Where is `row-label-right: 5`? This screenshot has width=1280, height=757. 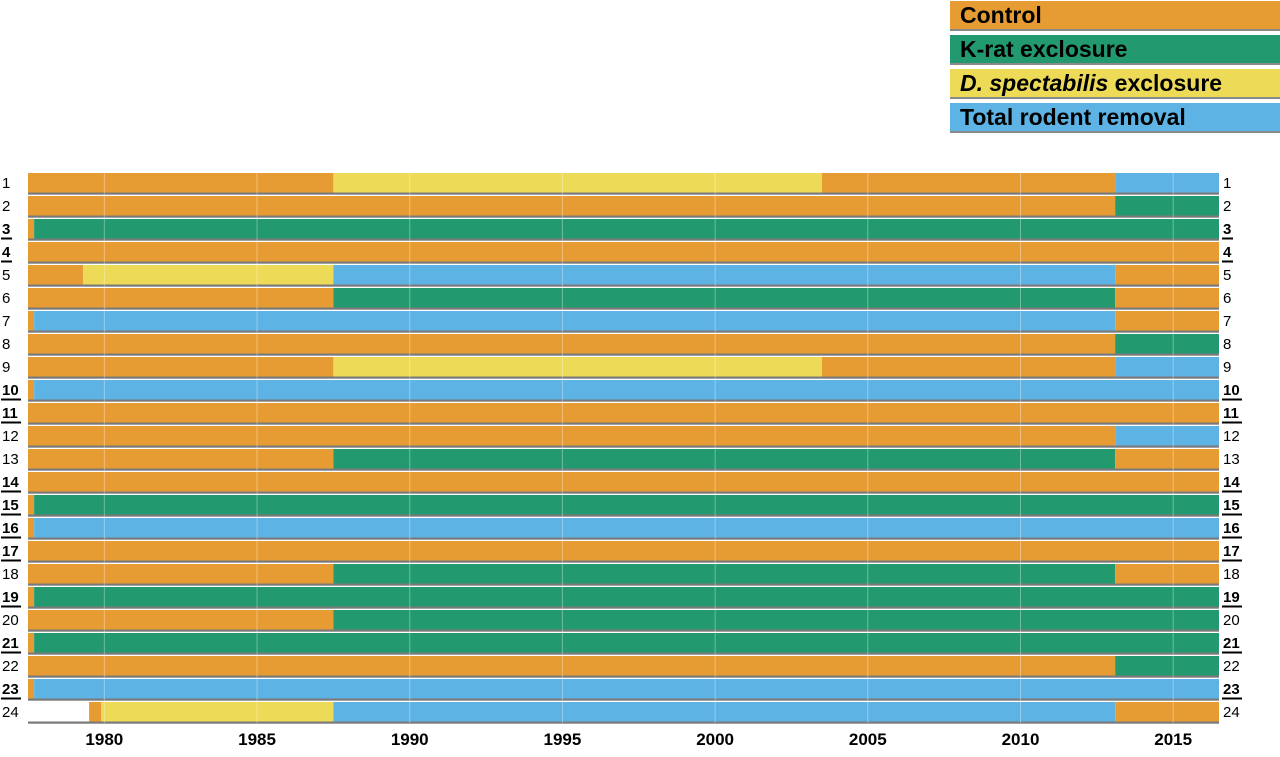 row-label-right: 5 is located at coordinates (1227, 275).